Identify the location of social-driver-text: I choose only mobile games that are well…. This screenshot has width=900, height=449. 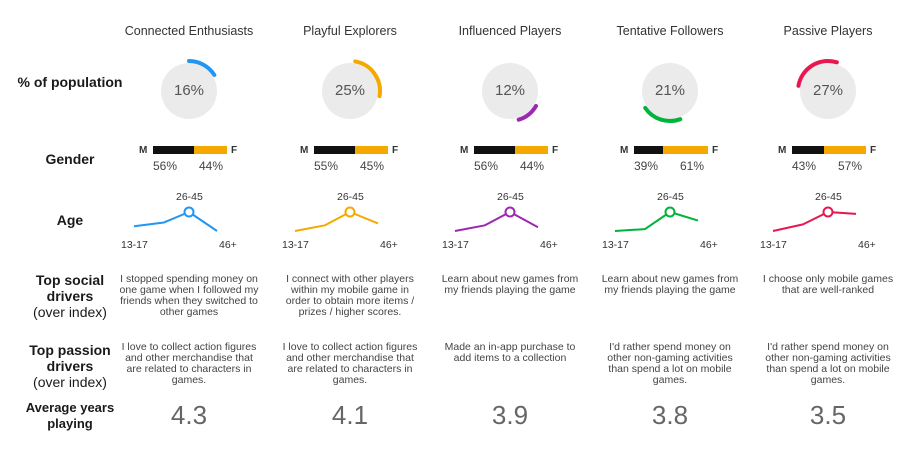
(828, 284).